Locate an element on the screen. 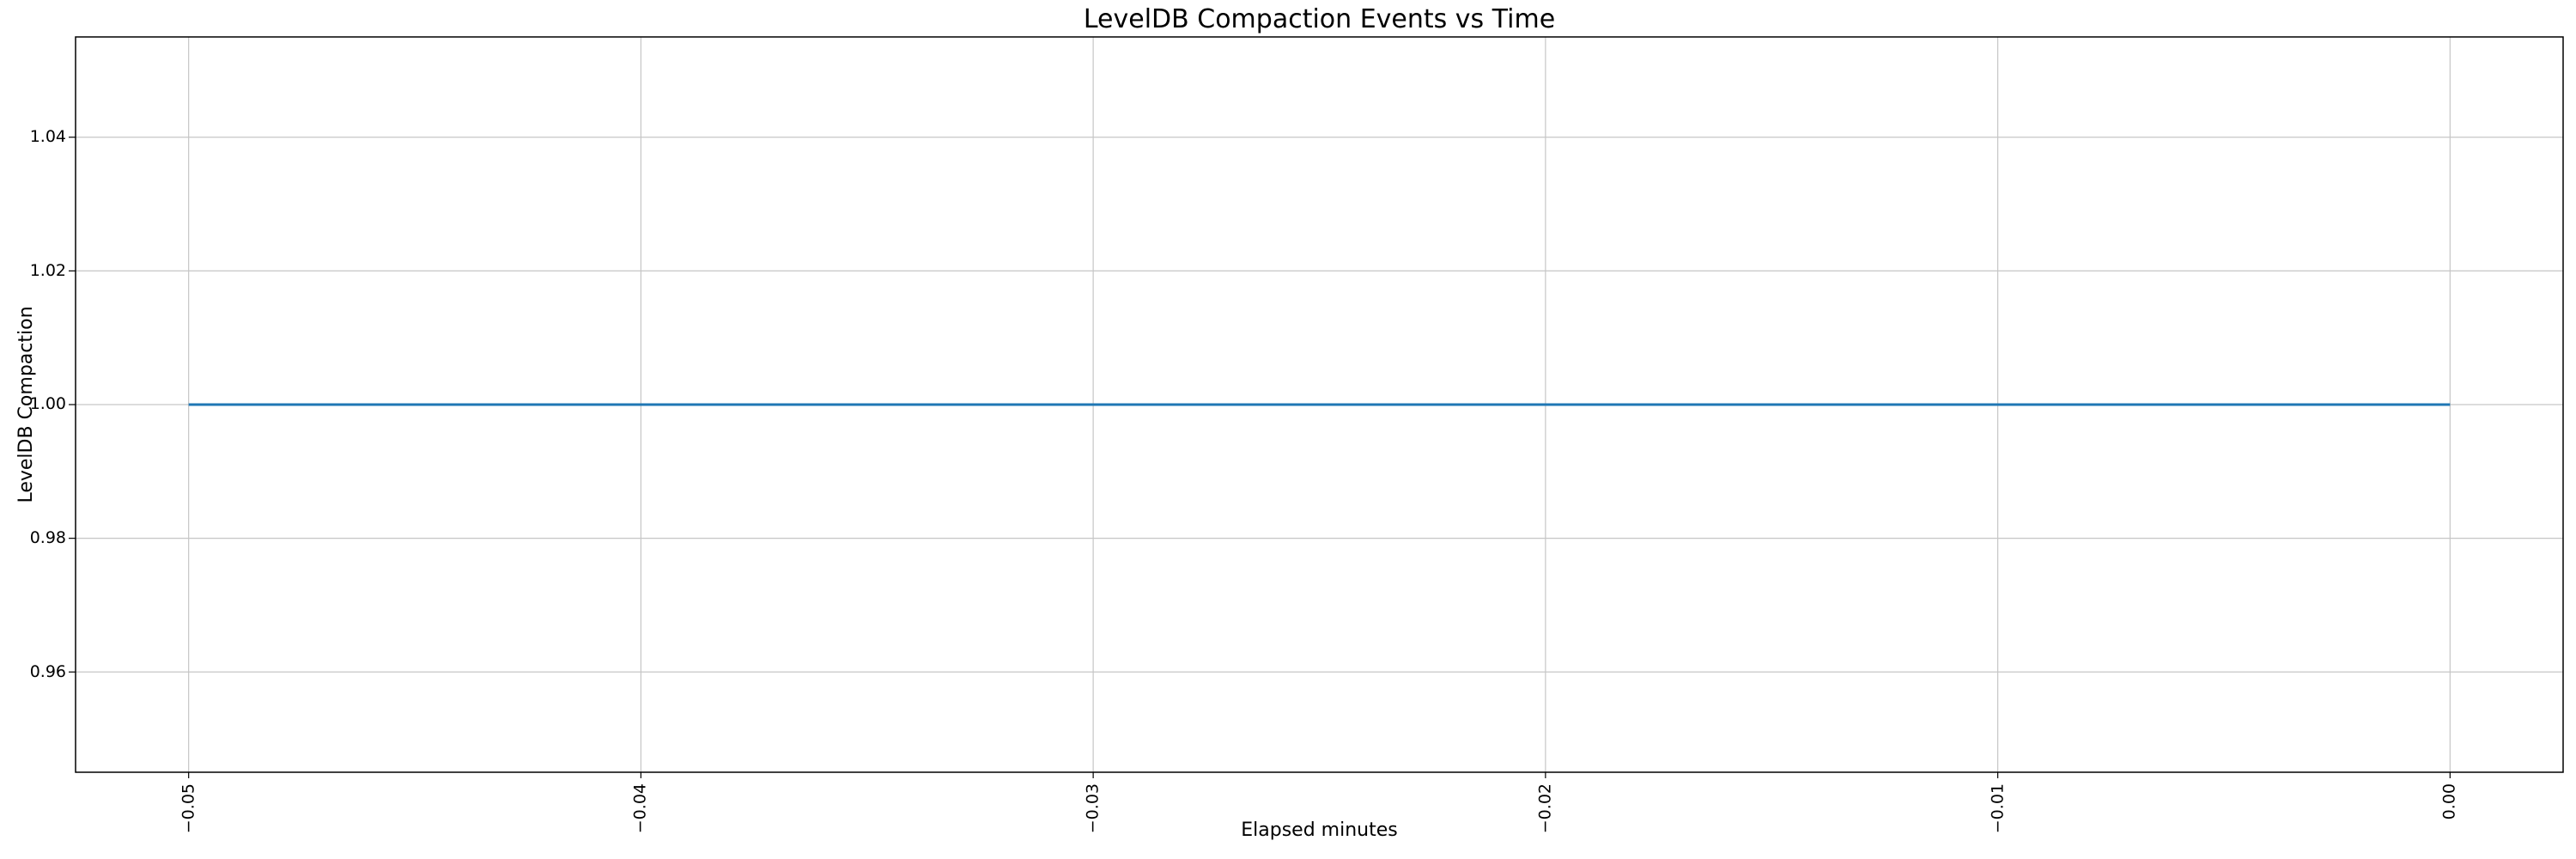 This screenshot has height=859, width=2576. y-tick-label: 1.04 is located at coordinates (48, 137).